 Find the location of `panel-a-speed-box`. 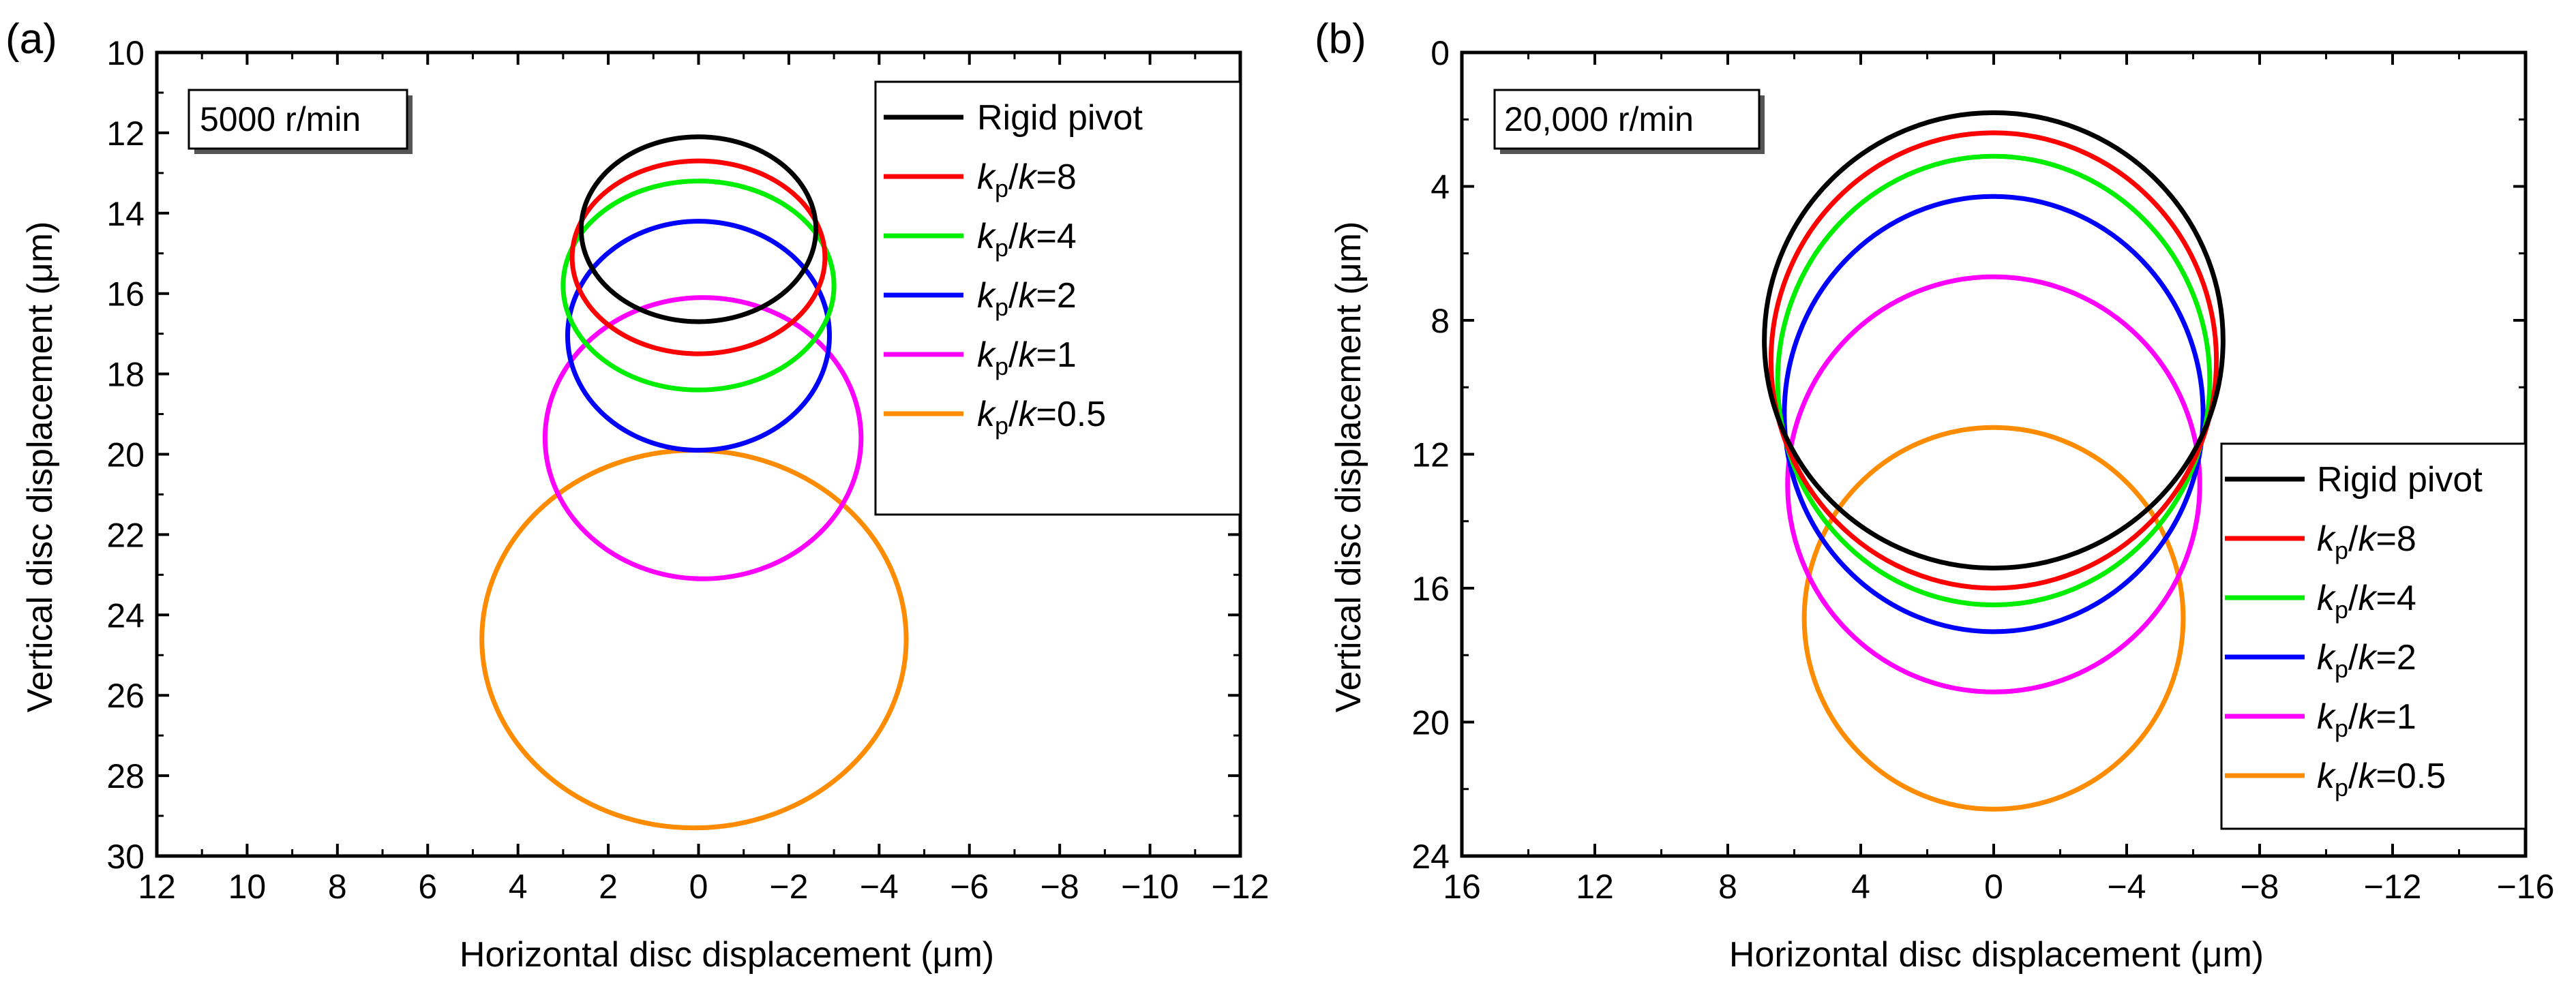

panel-a-speed-box is located at coordinates (298, 119).